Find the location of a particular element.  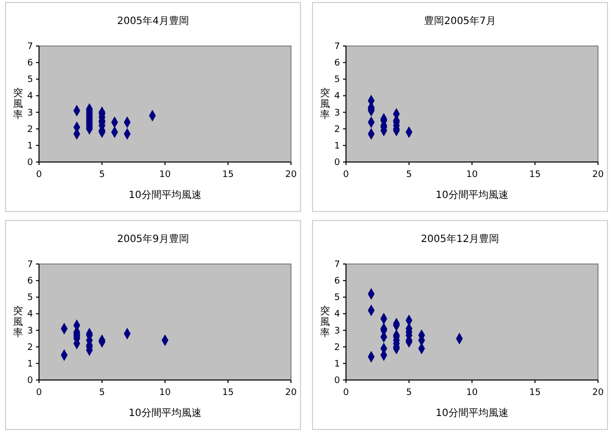

chart-title: 2005年9月豊岡 is located at coordinates (153, 239).